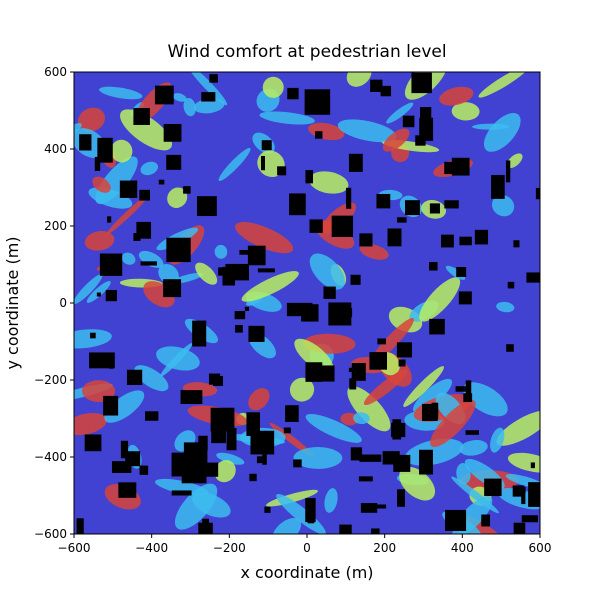  I want to click on y-tick-label: 400, so click(55, 149).